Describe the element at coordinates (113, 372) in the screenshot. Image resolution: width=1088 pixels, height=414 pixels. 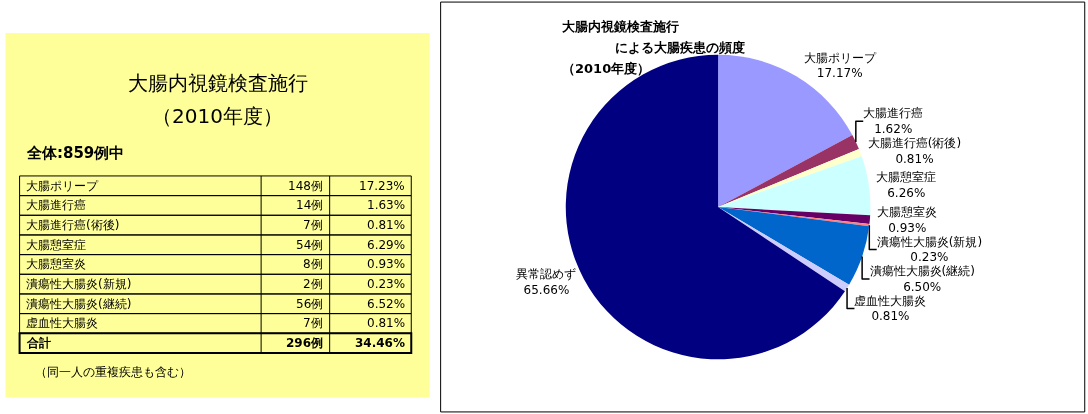
I see `text: （同一人の重複疾患も含む）` at that location.